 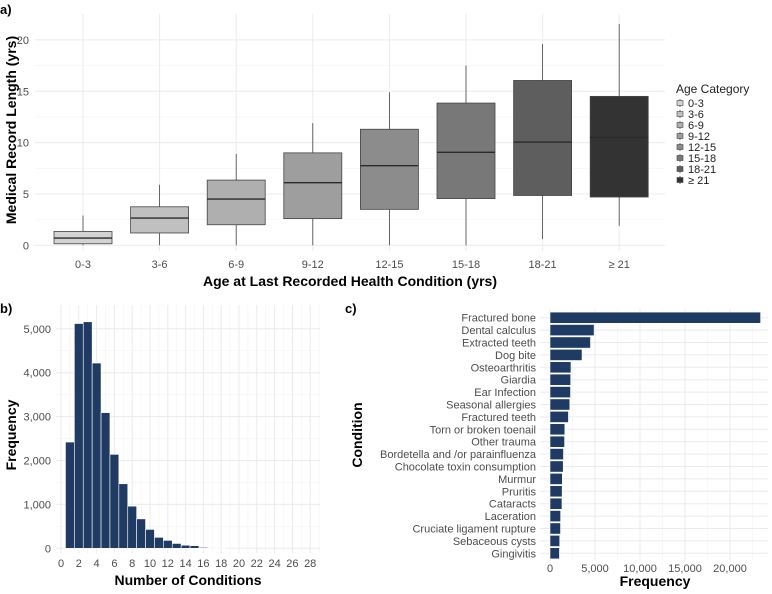 I want to click on y-tick-label: Bordetella and /or parainfluenza, so click(x=458, y=455).